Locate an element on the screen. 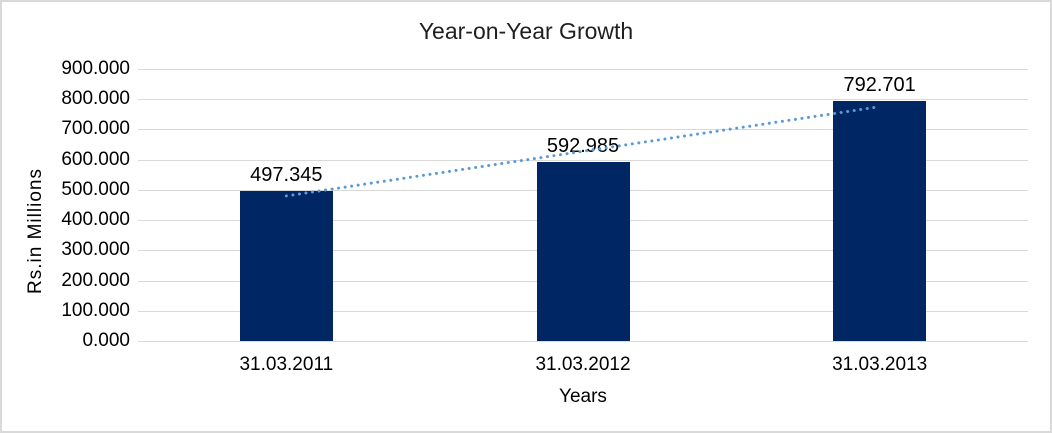 The image size is (1052, 433). y-tick-label: 0.000 is located at coordinates (106, 340).